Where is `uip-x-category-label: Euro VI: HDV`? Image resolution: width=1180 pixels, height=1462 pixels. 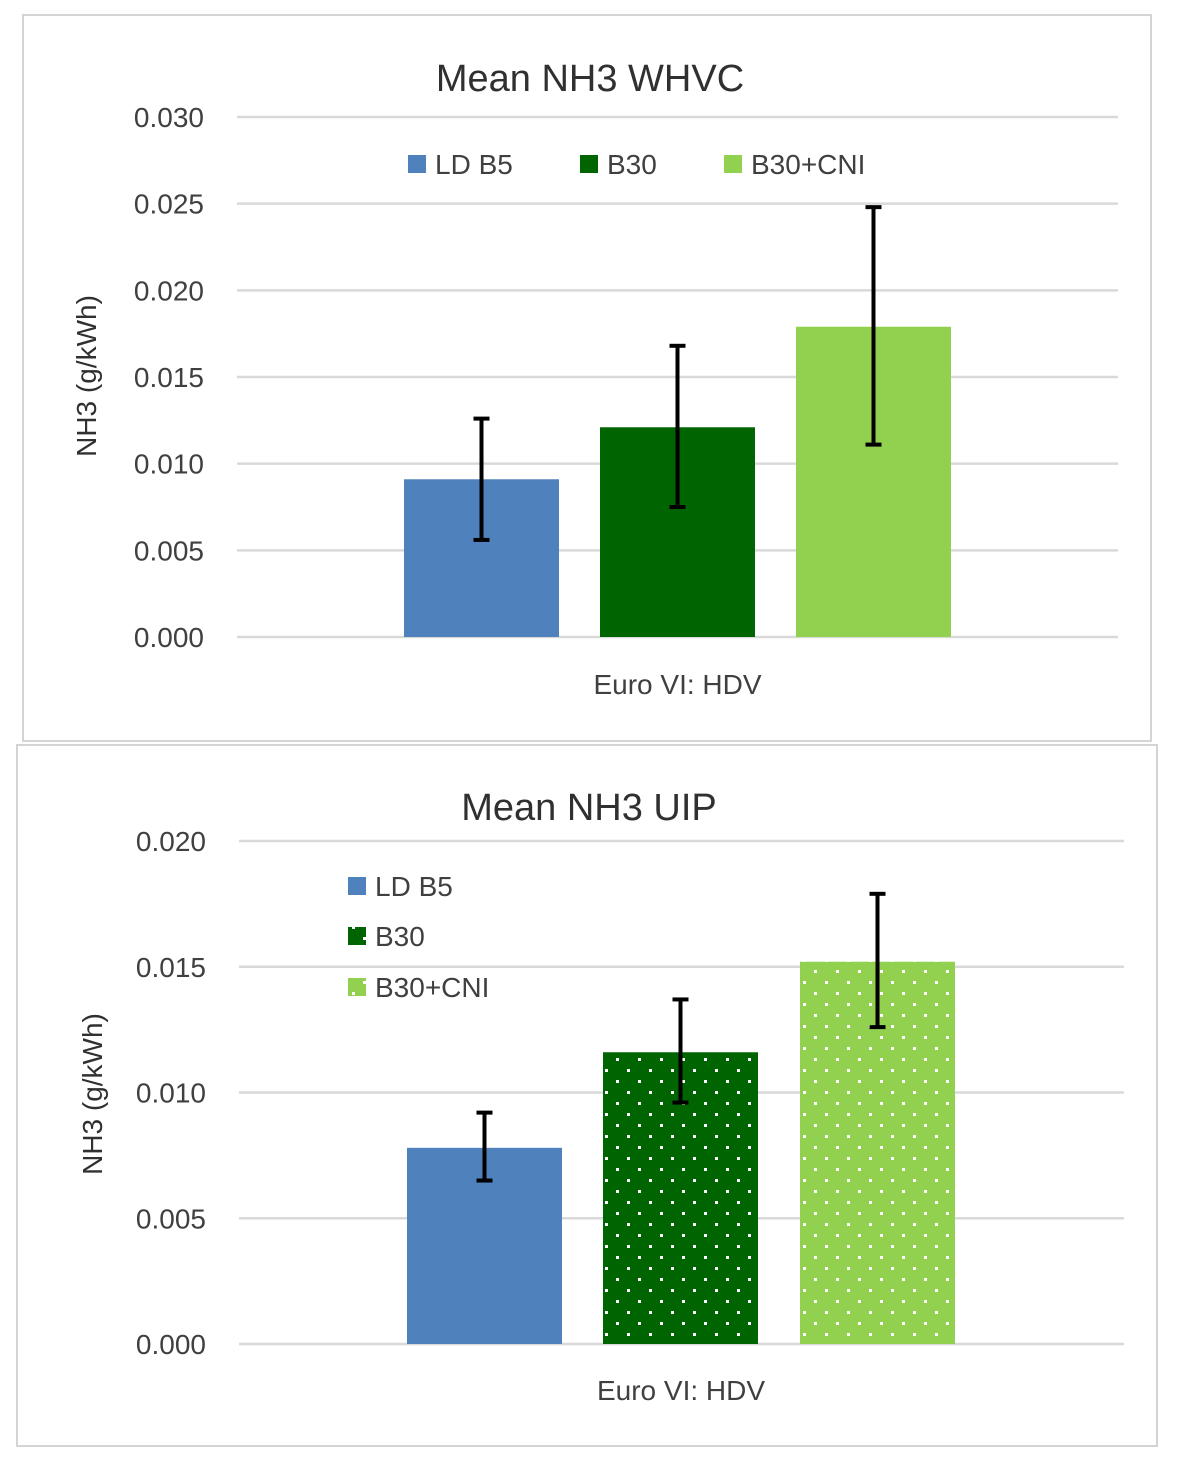
uip-x-category-label: Euro VI: HDV is located at coordinates (681, 1390).